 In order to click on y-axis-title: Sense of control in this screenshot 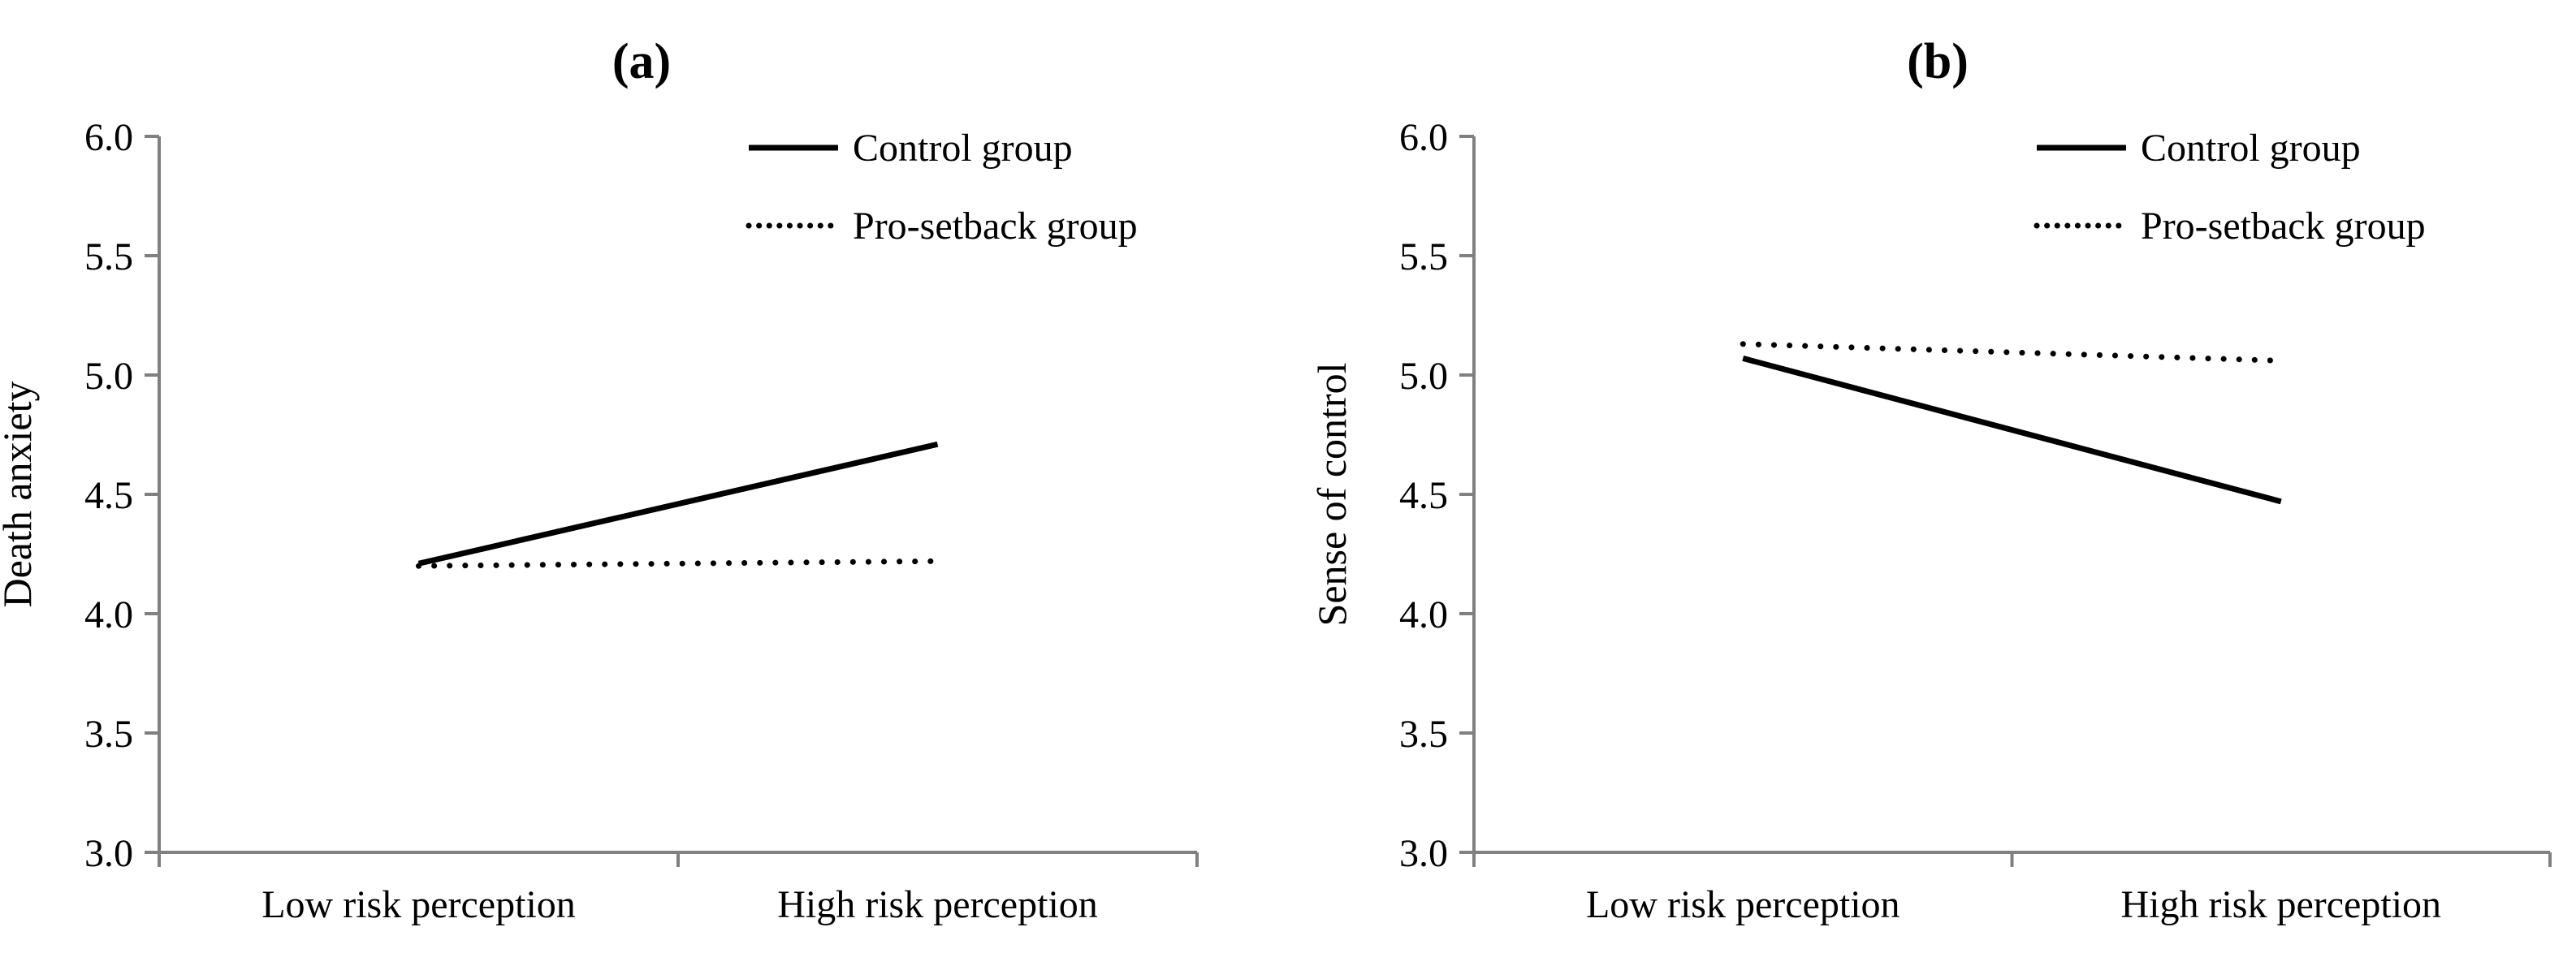, I will do `click(1332, 495)`.